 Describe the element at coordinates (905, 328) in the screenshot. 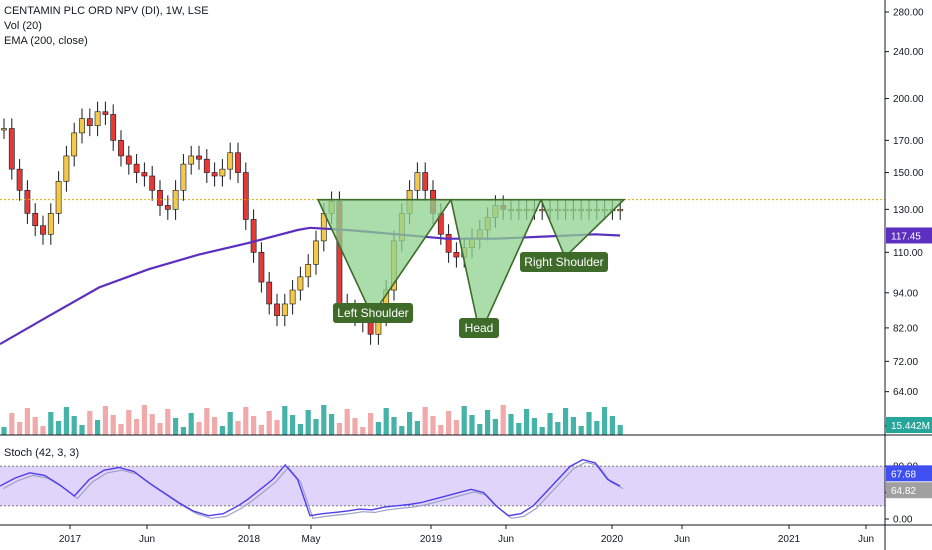

I see `price-tick-label: 82.00` at that location.